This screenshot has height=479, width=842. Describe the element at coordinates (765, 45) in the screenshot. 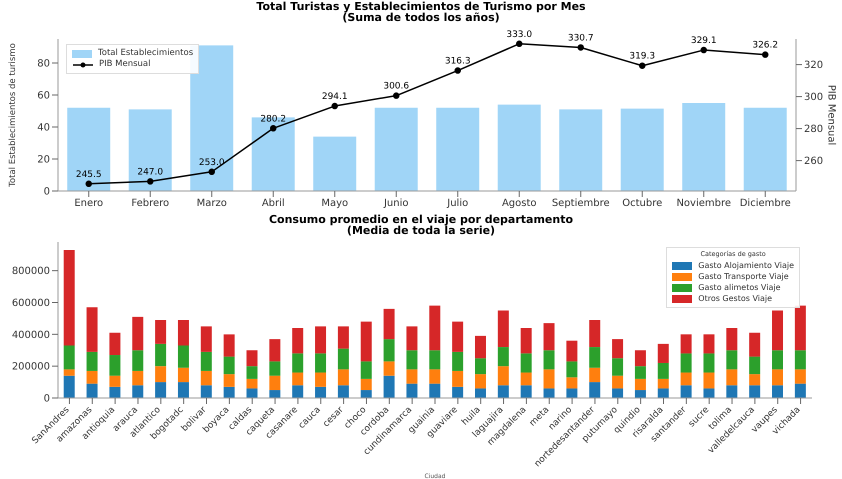

I see `data-label: 326.2` at that location.